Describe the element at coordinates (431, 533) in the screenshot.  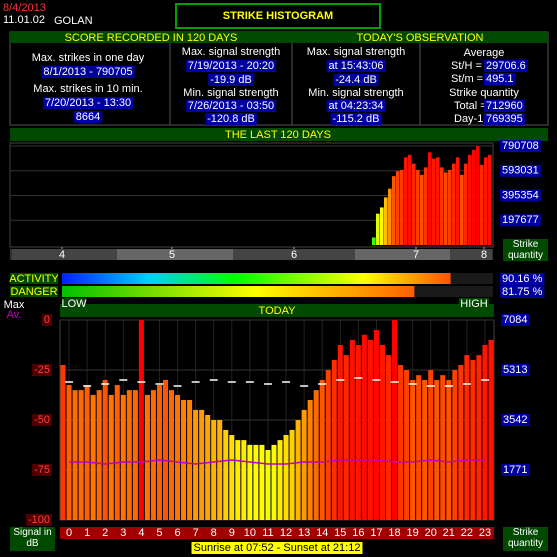
I see `x-tick-label: 20` at that location.